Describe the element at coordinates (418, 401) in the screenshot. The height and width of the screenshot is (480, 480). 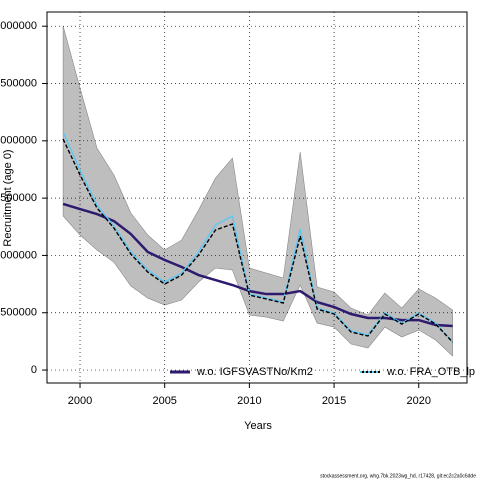
I see `x-tick-label: 2020` at that location.